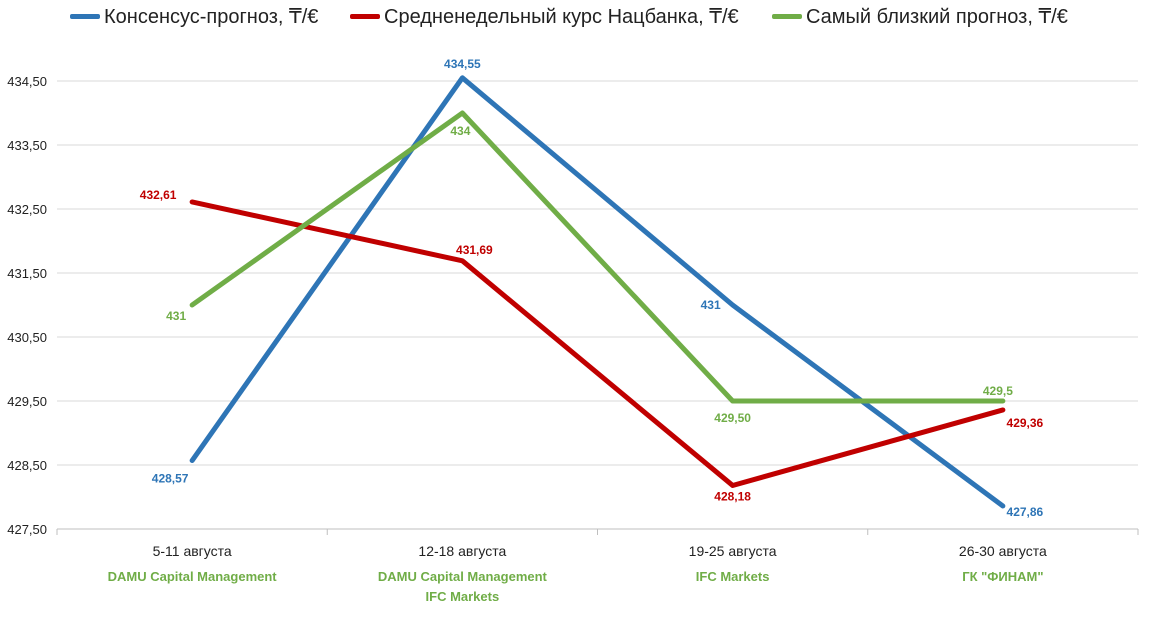 This screenshot has width=1149, height=617. What do you see at coordinates (1002, 576) in the screenshot?
I see `x-category-sublabel: ГК "ФИНАМ"` at bounding box center [1002, 576].